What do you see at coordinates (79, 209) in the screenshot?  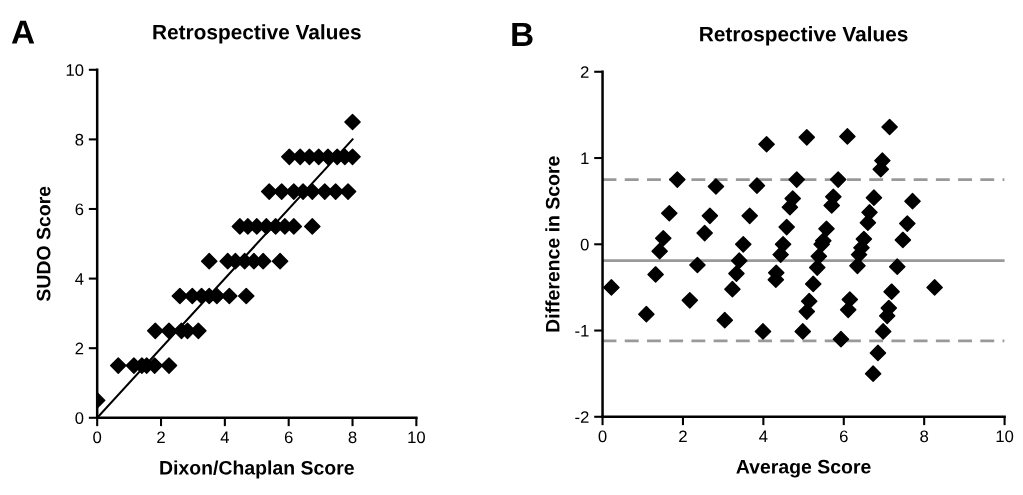 I see `y-tick-label: 6` at bounding box center [79, 209].